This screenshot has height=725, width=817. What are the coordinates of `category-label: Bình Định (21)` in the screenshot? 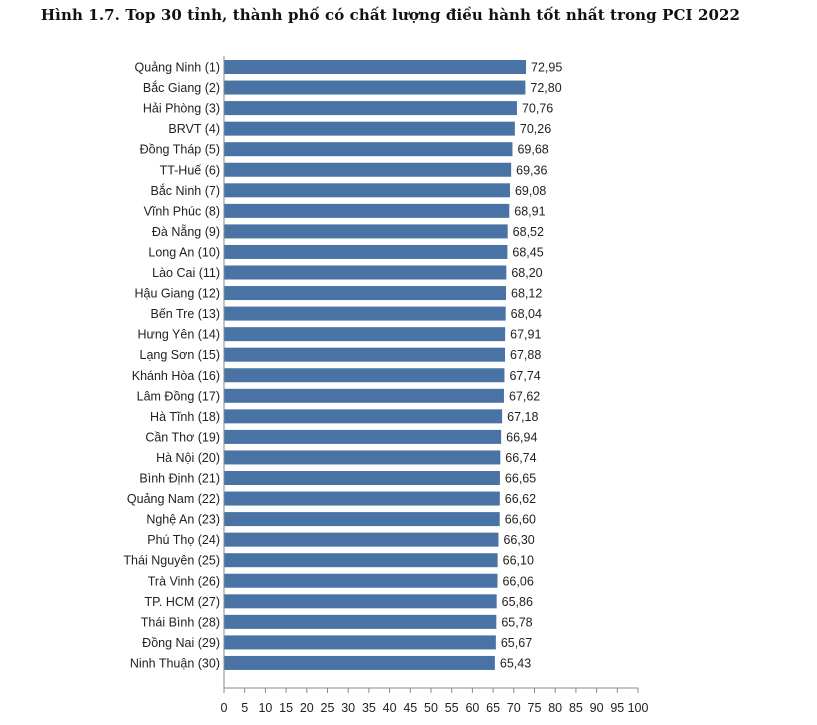 It's located at (179, 479).